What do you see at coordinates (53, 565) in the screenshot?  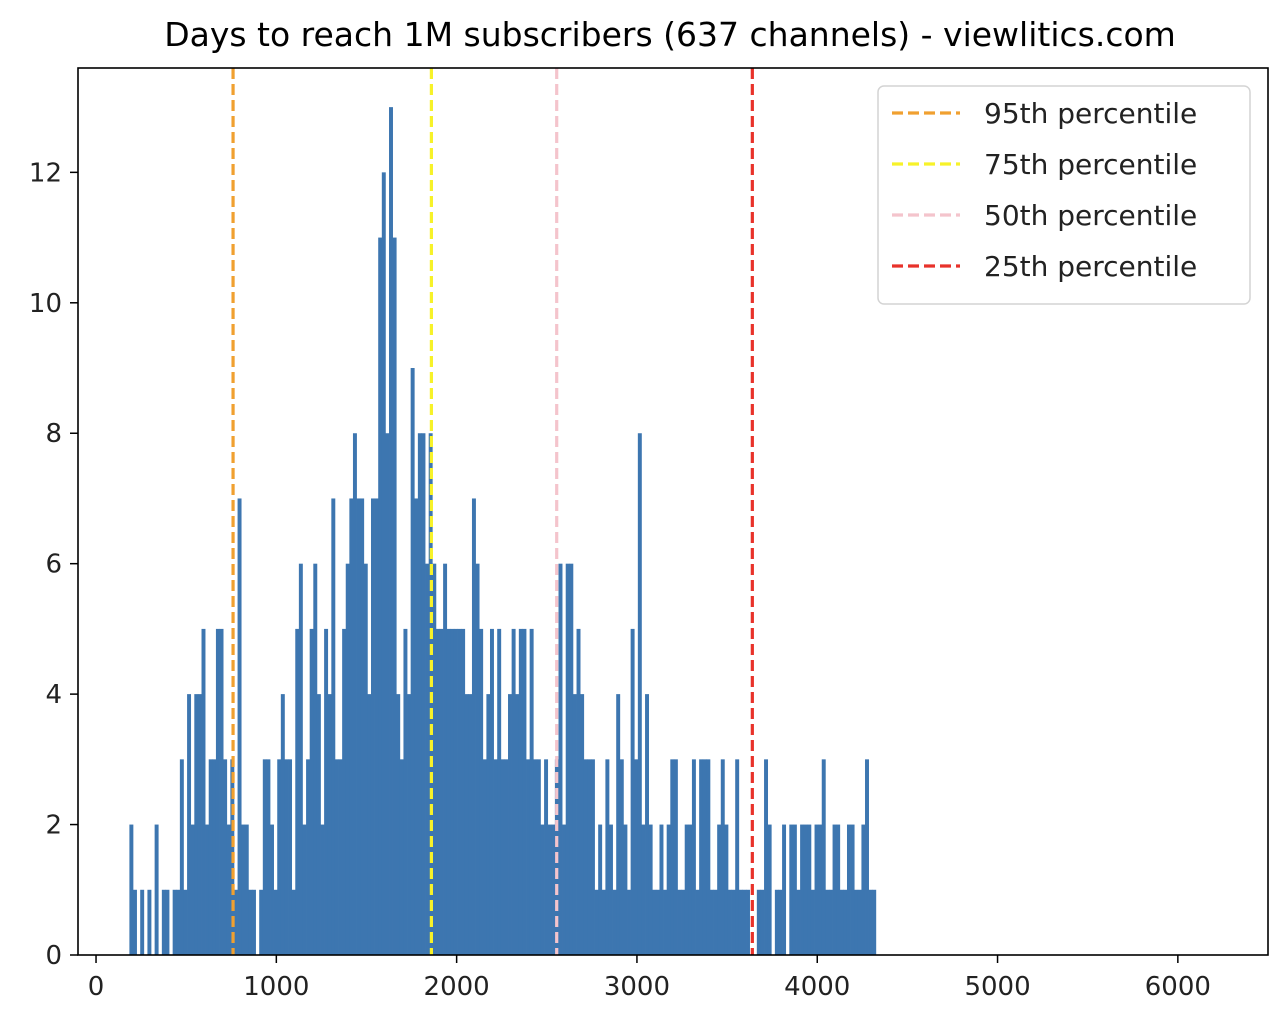 I see `y-tick-label: 6` at bounding box center [53, 565].